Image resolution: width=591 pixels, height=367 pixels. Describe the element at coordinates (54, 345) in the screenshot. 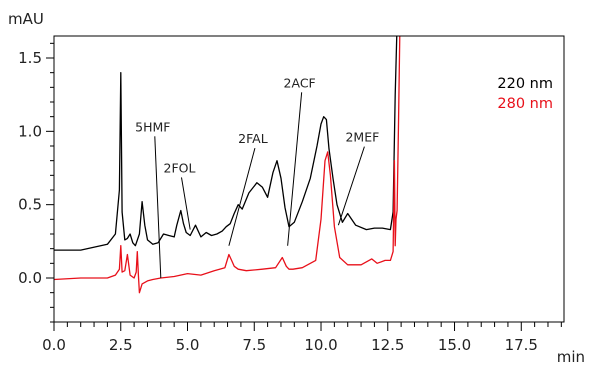

I see `x-tick-label: 0.0` at that location.